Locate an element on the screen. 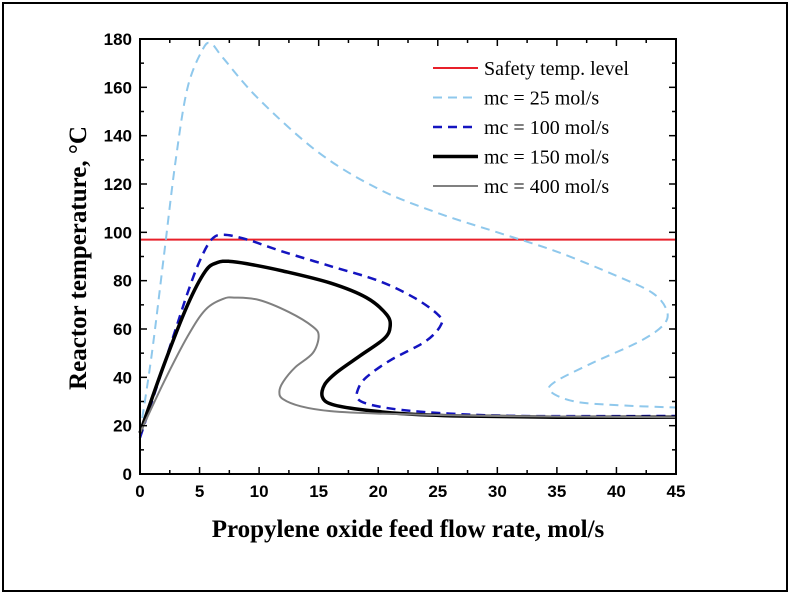  y-tick-label: 40 is located at coordinates (122, 377).